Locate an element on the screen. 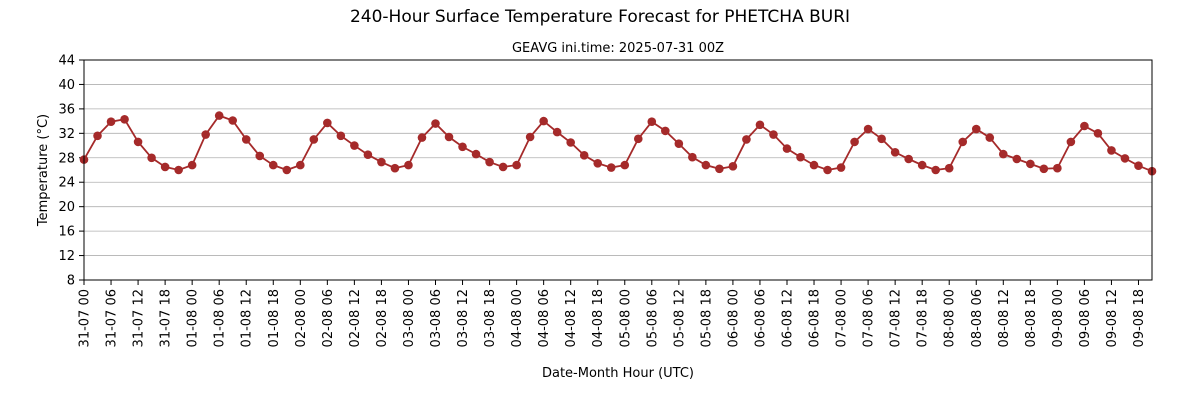 The height and width of the screenshot is (400, 1200). x-tick-label: 09-08 06 is located at coordinates (1085, 318).